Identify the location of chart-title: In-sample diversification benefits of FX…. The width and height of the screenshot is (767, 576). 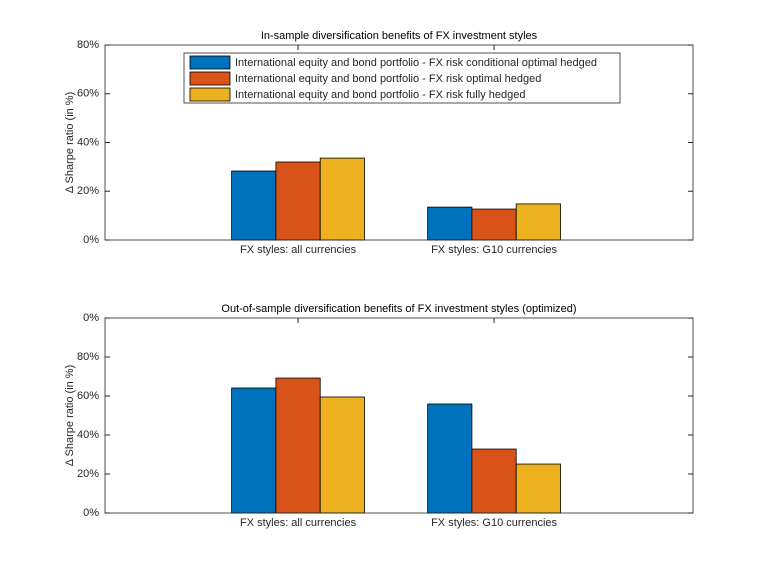
(399, 36).